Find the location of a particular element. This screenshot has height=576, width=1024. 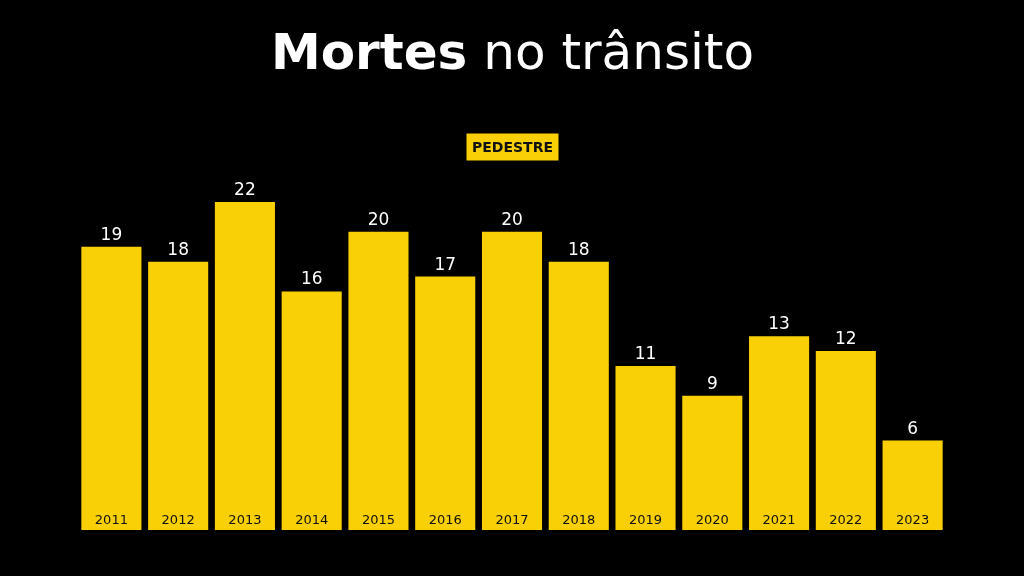

chart-title: Mortes no trânsito is located at coordinates (513, 52).